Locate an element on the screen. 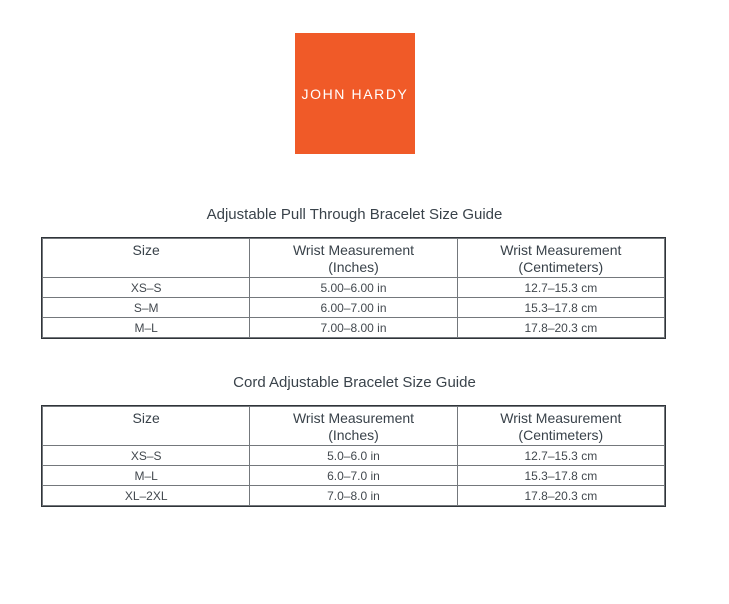  brand-logo-text: JOHN HARDY is located at coordinates (355, 93).